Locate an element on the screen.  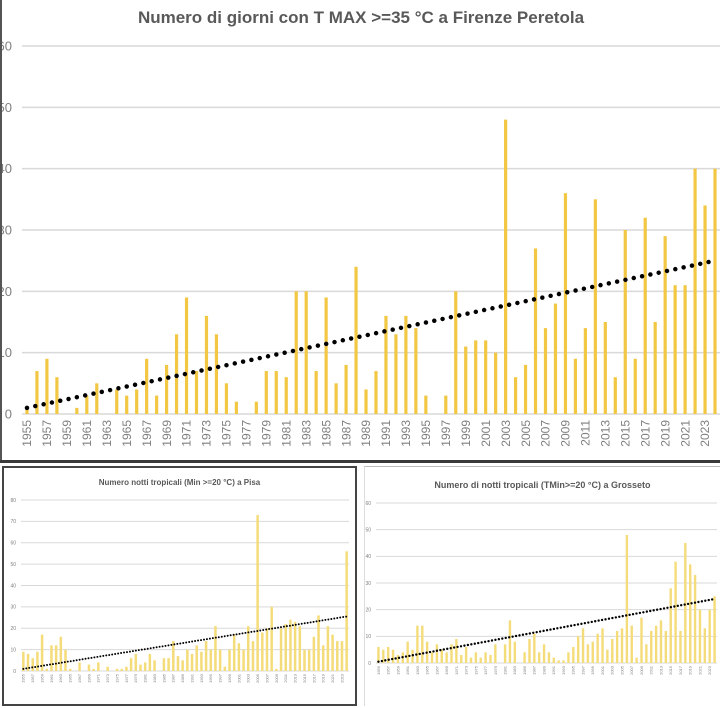
pisa-xtick-label: 1975 is located at coordinates (116, 678).